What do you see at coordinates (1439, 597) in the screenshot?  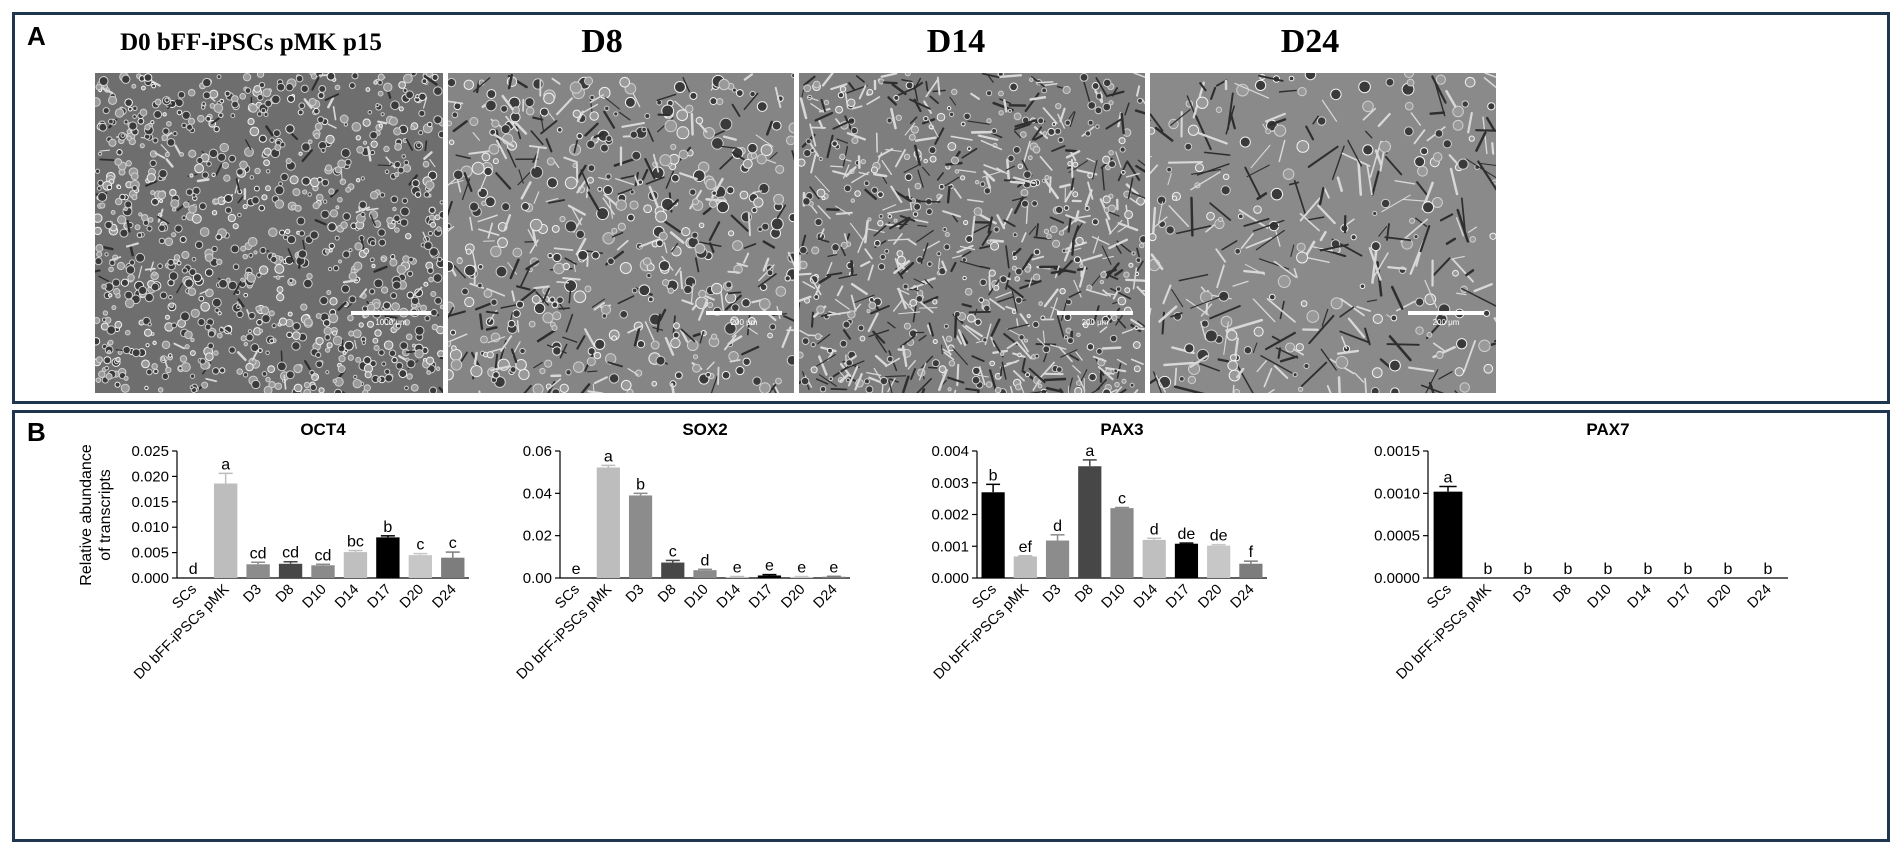 I see `x-tick-label: SCs` at bounding box center [1439, 597].